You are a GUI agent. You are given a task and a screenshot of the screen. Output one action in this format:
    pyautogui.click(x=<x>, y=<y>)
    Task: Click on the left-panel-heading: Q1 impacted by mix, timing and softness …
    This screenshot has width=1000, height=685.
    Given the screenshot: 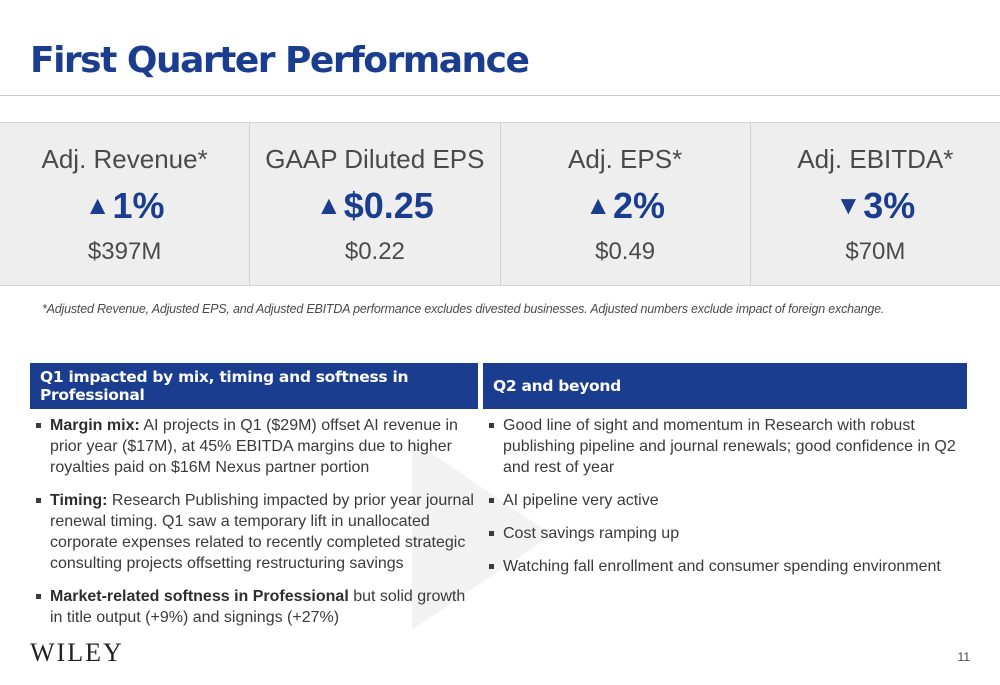 What is the action you would take?
    pyautogui.click(x=254, y=386)
    